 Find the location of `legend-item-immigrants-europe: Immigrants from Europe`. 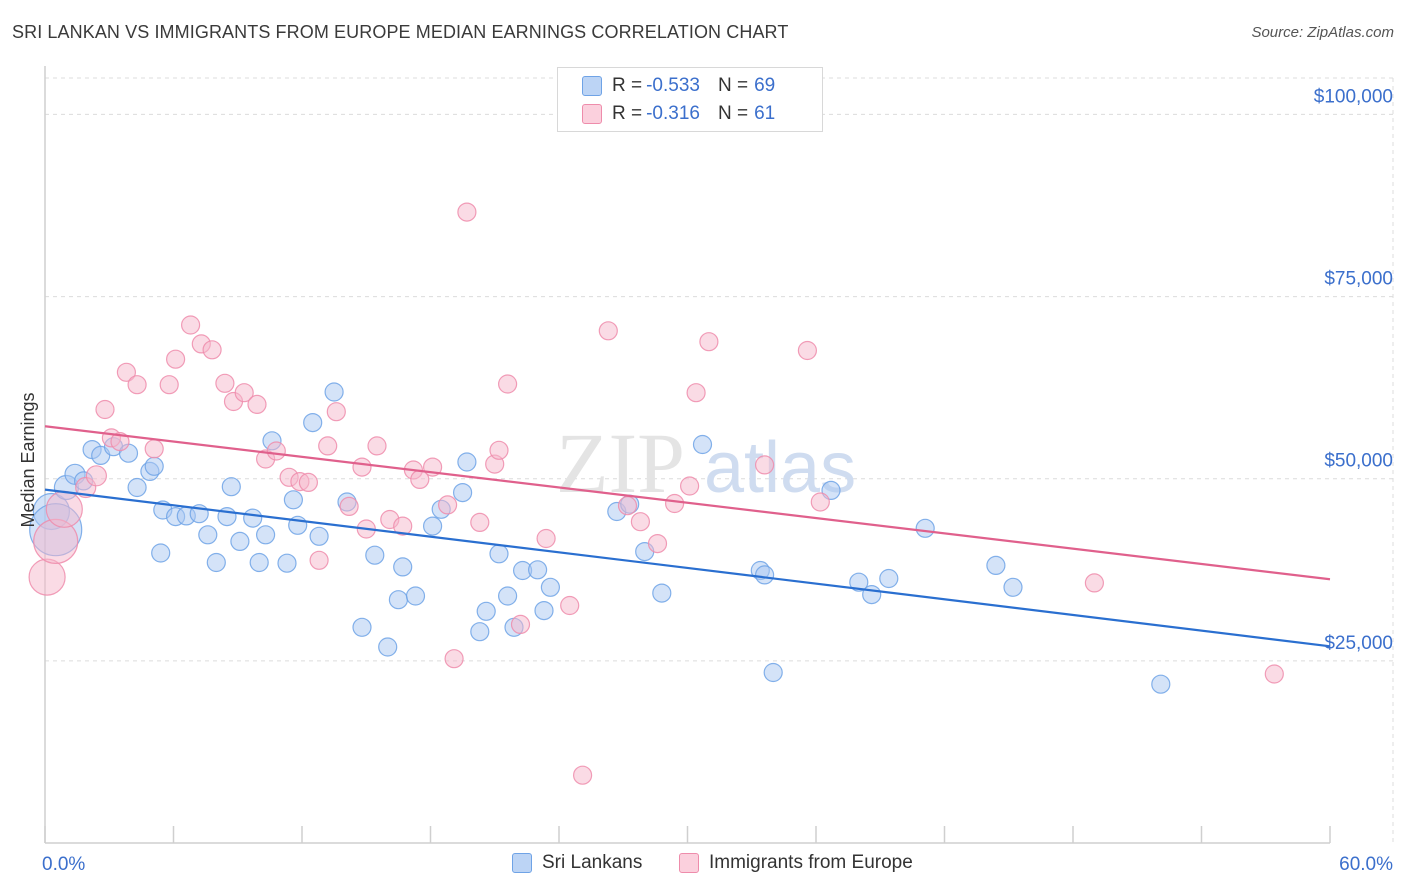

legend-item-immigrants-europe: Immigrants from Europe is located at coordinates (796, 863).